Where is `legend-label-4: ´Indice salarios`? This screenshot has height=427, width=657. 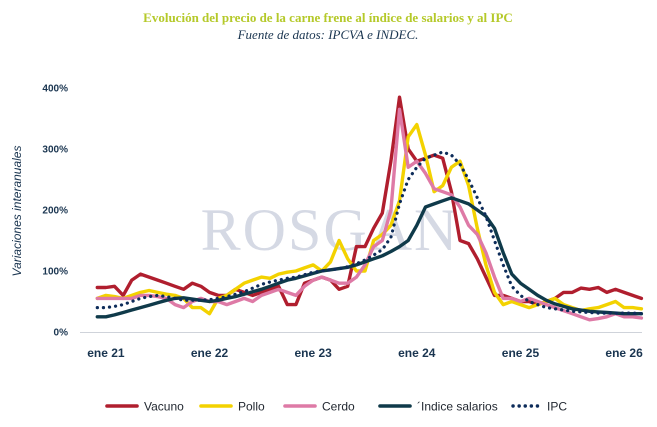 legend-label-4: ´Indice salarios is located at coordinates (457, 407).